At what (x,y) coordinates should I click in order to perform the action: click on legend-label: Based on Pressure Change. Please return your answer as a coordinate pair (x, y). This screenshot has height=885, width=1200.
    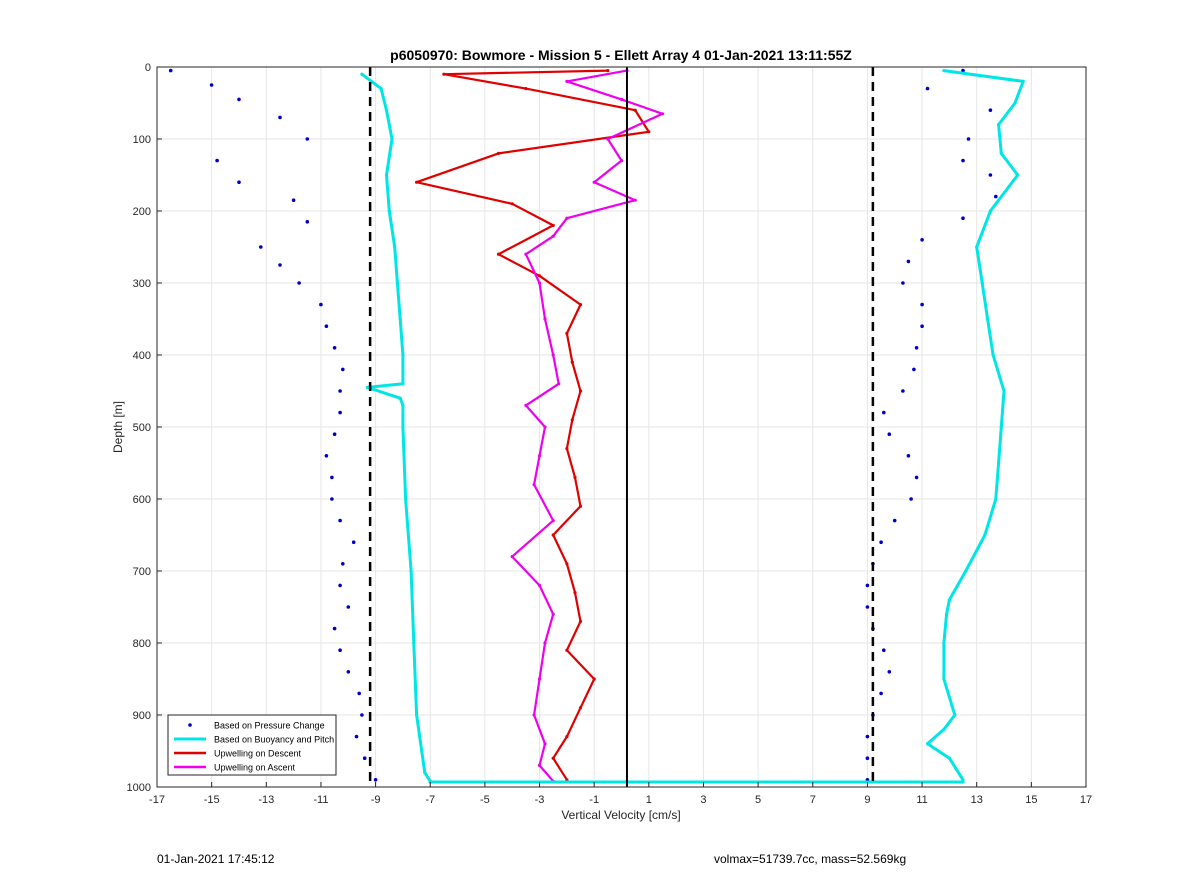
    Looking at the image, I should click on (269, 726).